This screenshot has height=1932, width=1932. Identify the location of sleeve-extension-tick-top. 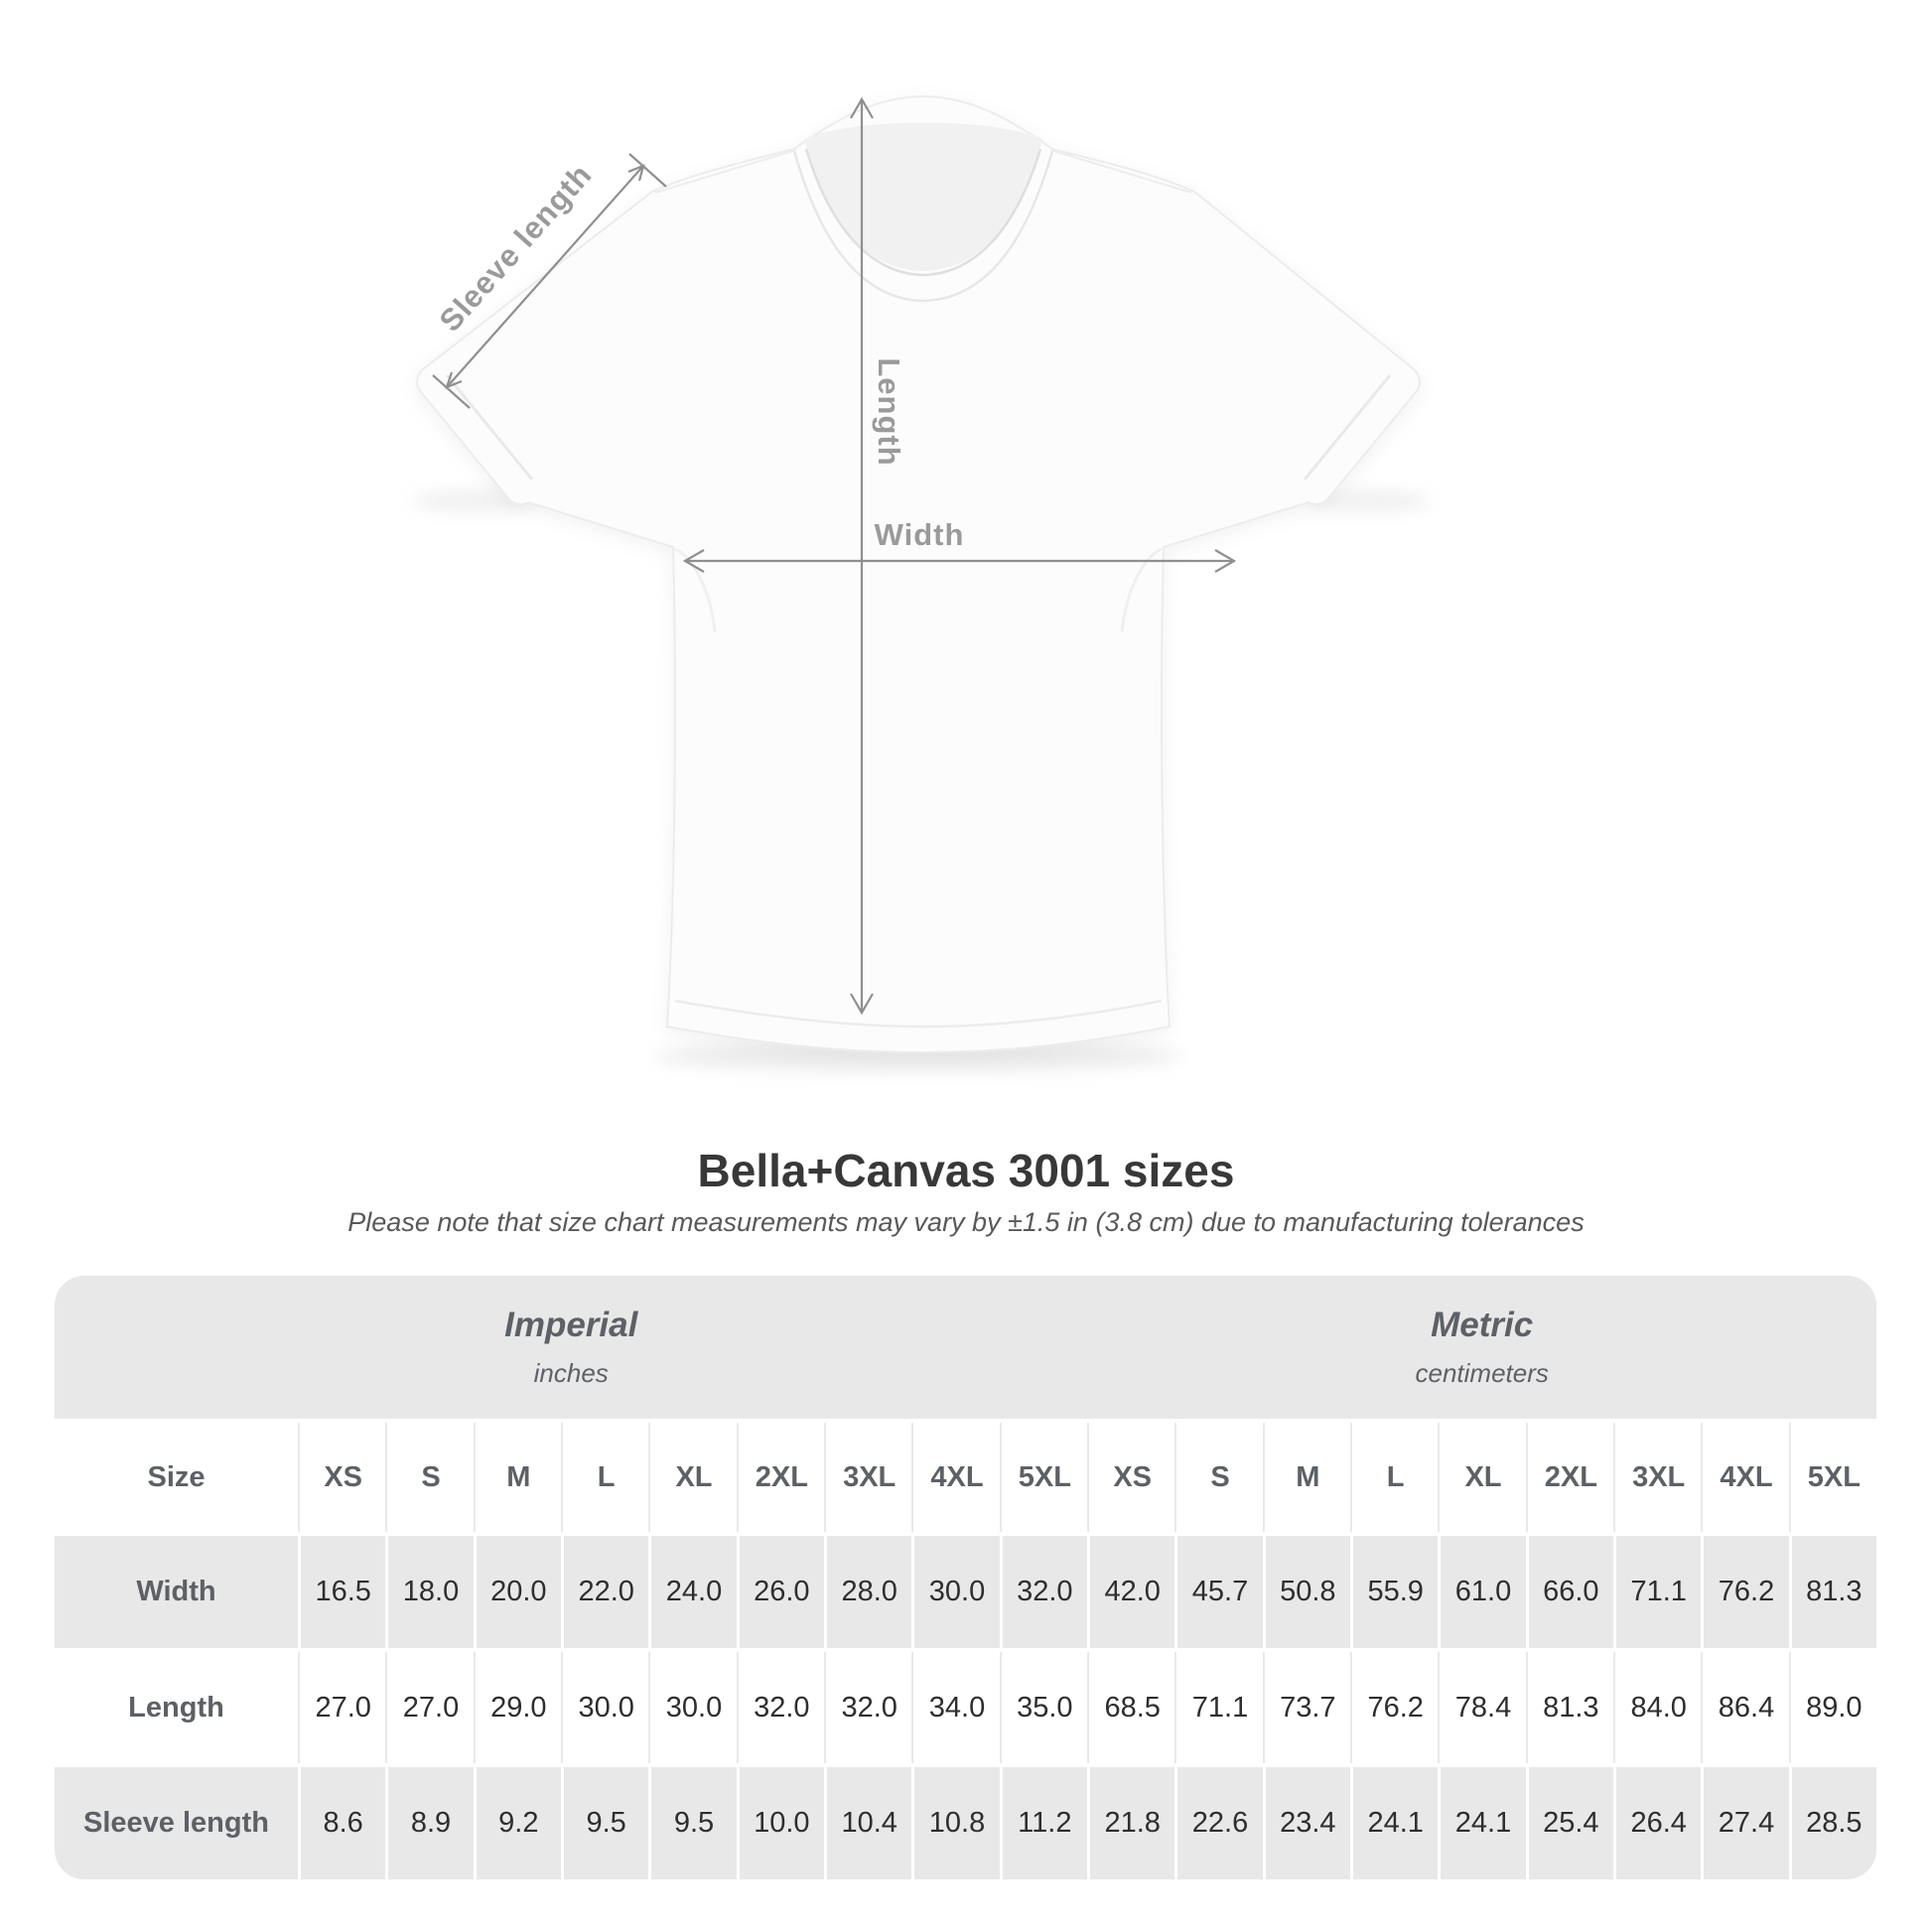
(647, 170).